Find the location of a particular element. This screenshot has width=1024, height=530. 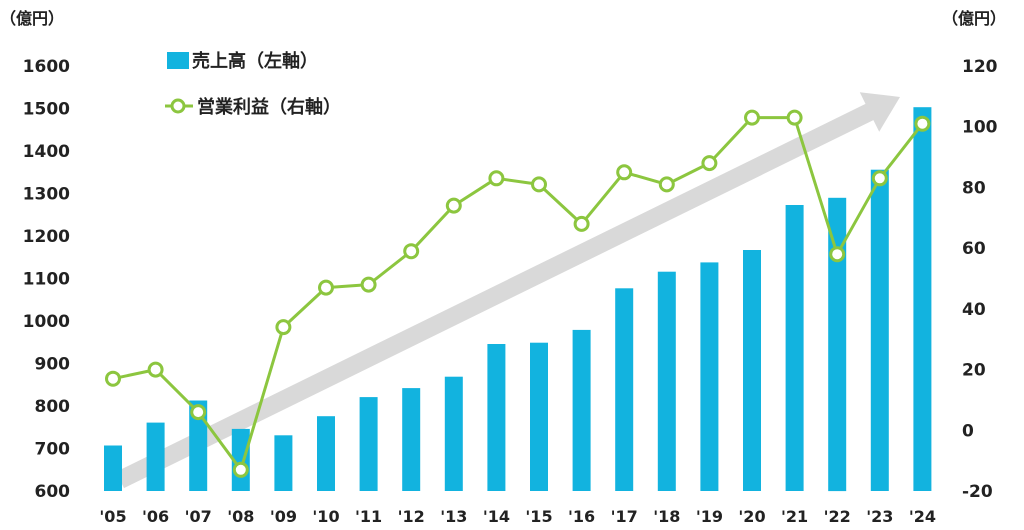

left-axis-unit: （億円） is located at coordinates (32, 18).